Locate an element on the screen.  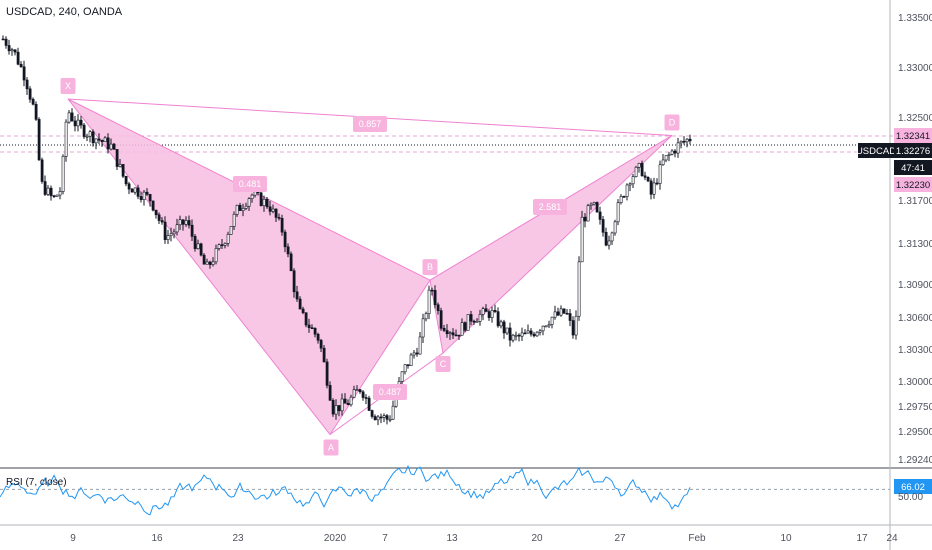
time-tick-label: 24 is located at coordinates (892, 538).